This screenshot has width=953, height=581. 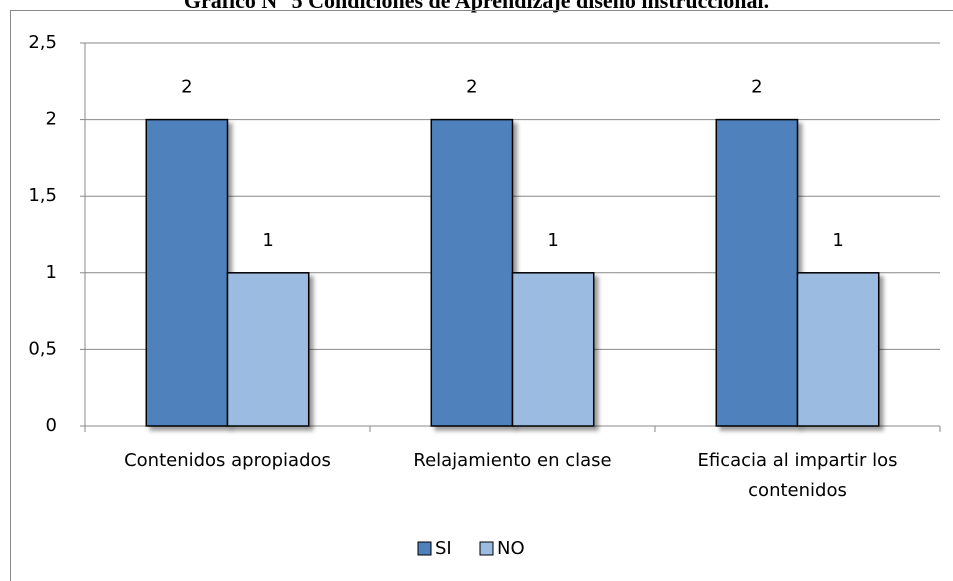 What do you see at coordinates (511, 548) in the screenshot?
I see `legend-label: NO` at bounding box center [511, 548].